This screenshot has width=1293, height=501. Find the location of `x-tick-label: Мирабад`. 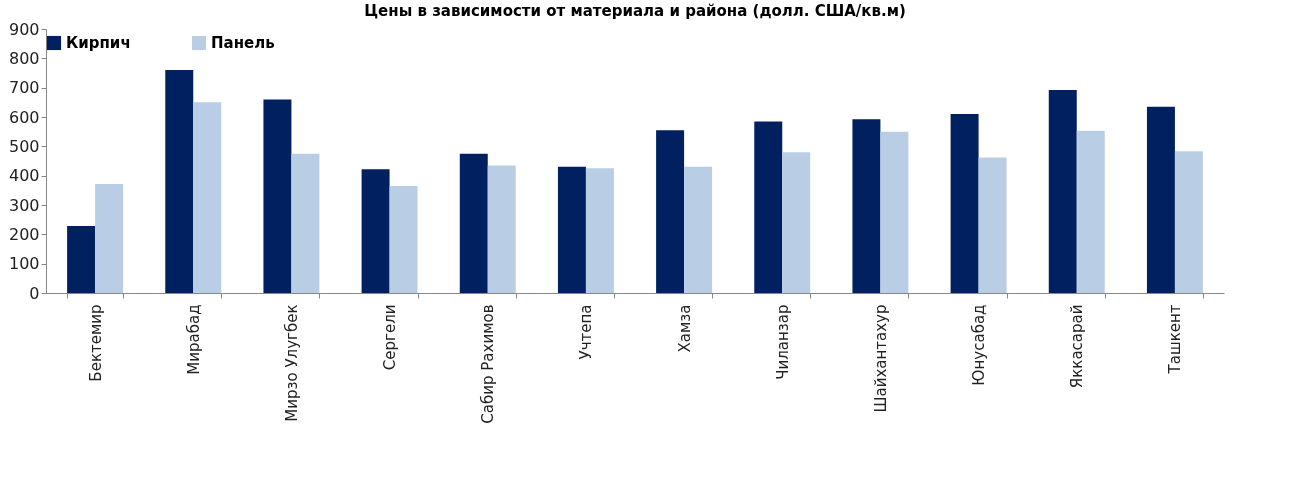

x-tick-label: Мирабад is located at coordinates (193, 339).